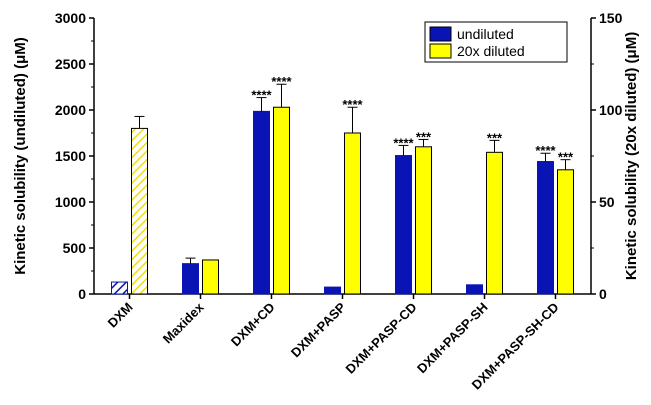 The height and width of the screenshot is (405, 651). Describe the element at coordinates (611, 110) in the screenshot. I see `y-tick-label-right: 100` at that location.